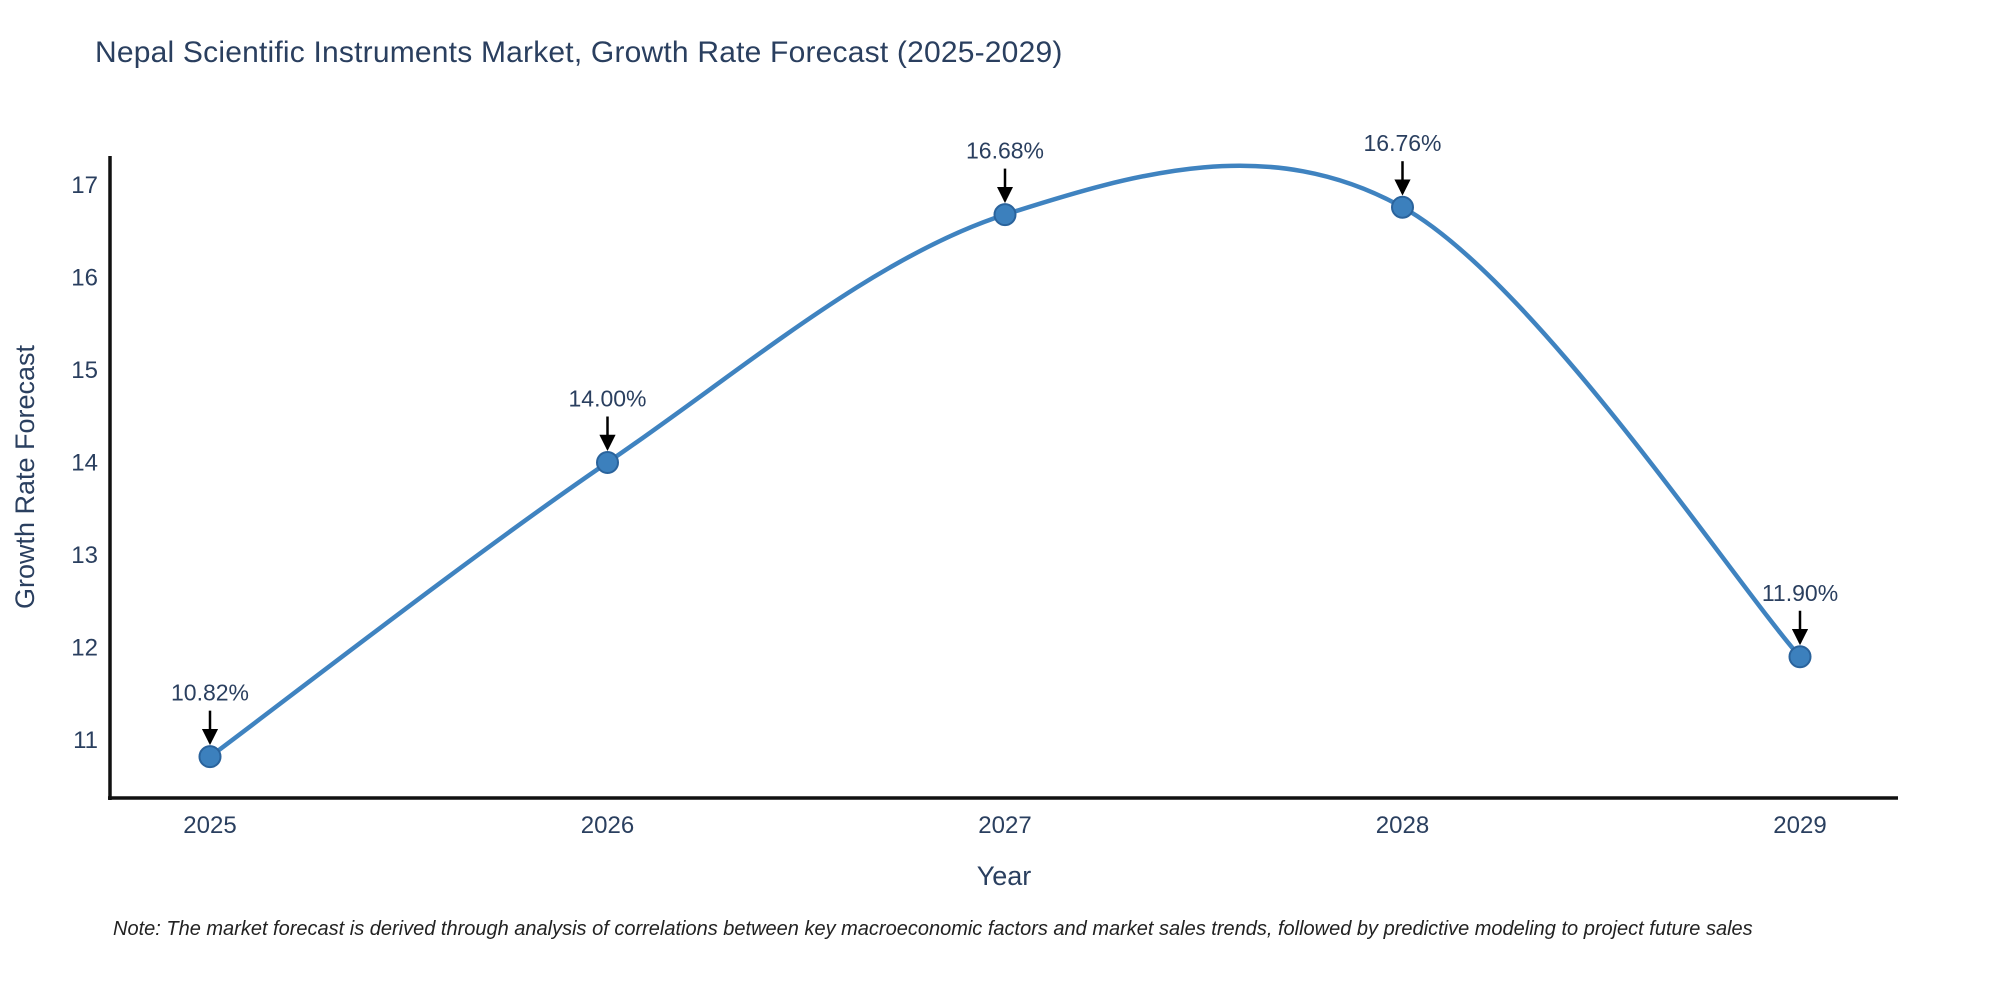 The image size is (2000, 1000). Describe the element at coordinates (1402, 825) in the screenshot. I see `x-tick-label: 2028` at that location.